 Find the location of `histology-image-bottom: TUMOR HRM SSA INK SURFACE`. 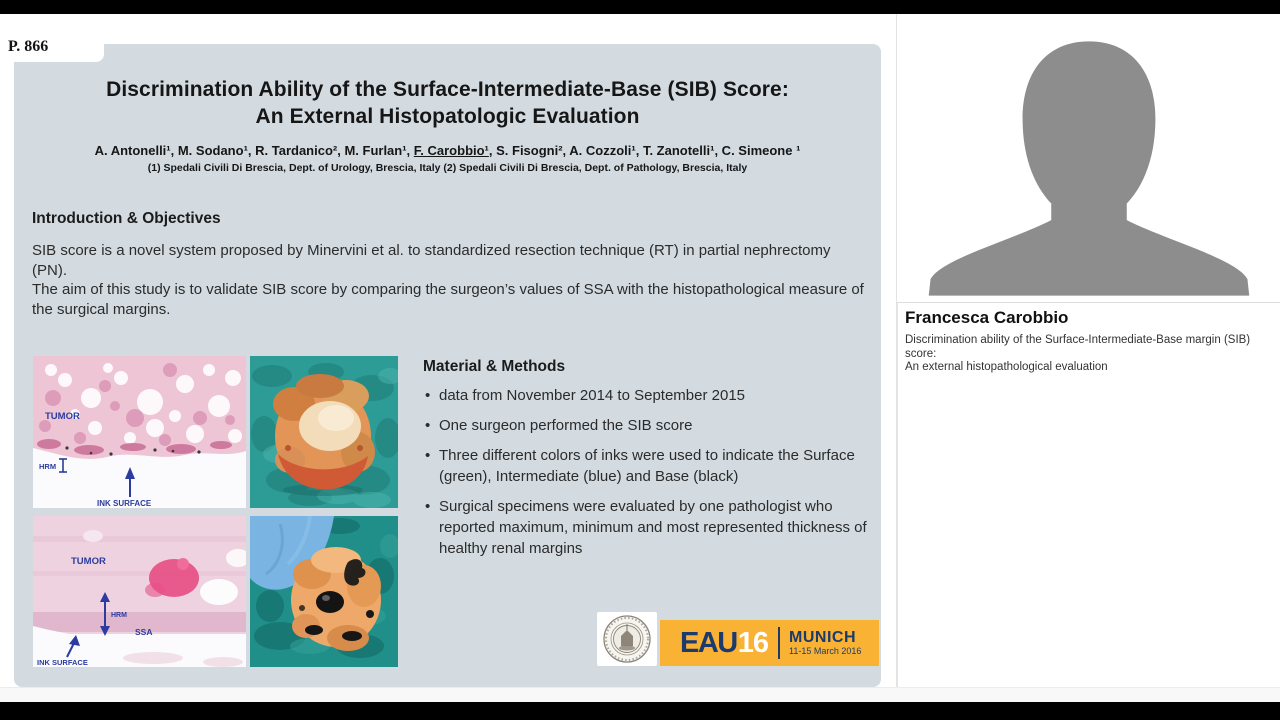

histology-image-bottom: TUMOR HRM SSA INK SURFACE is located at coordinates (139, 591).